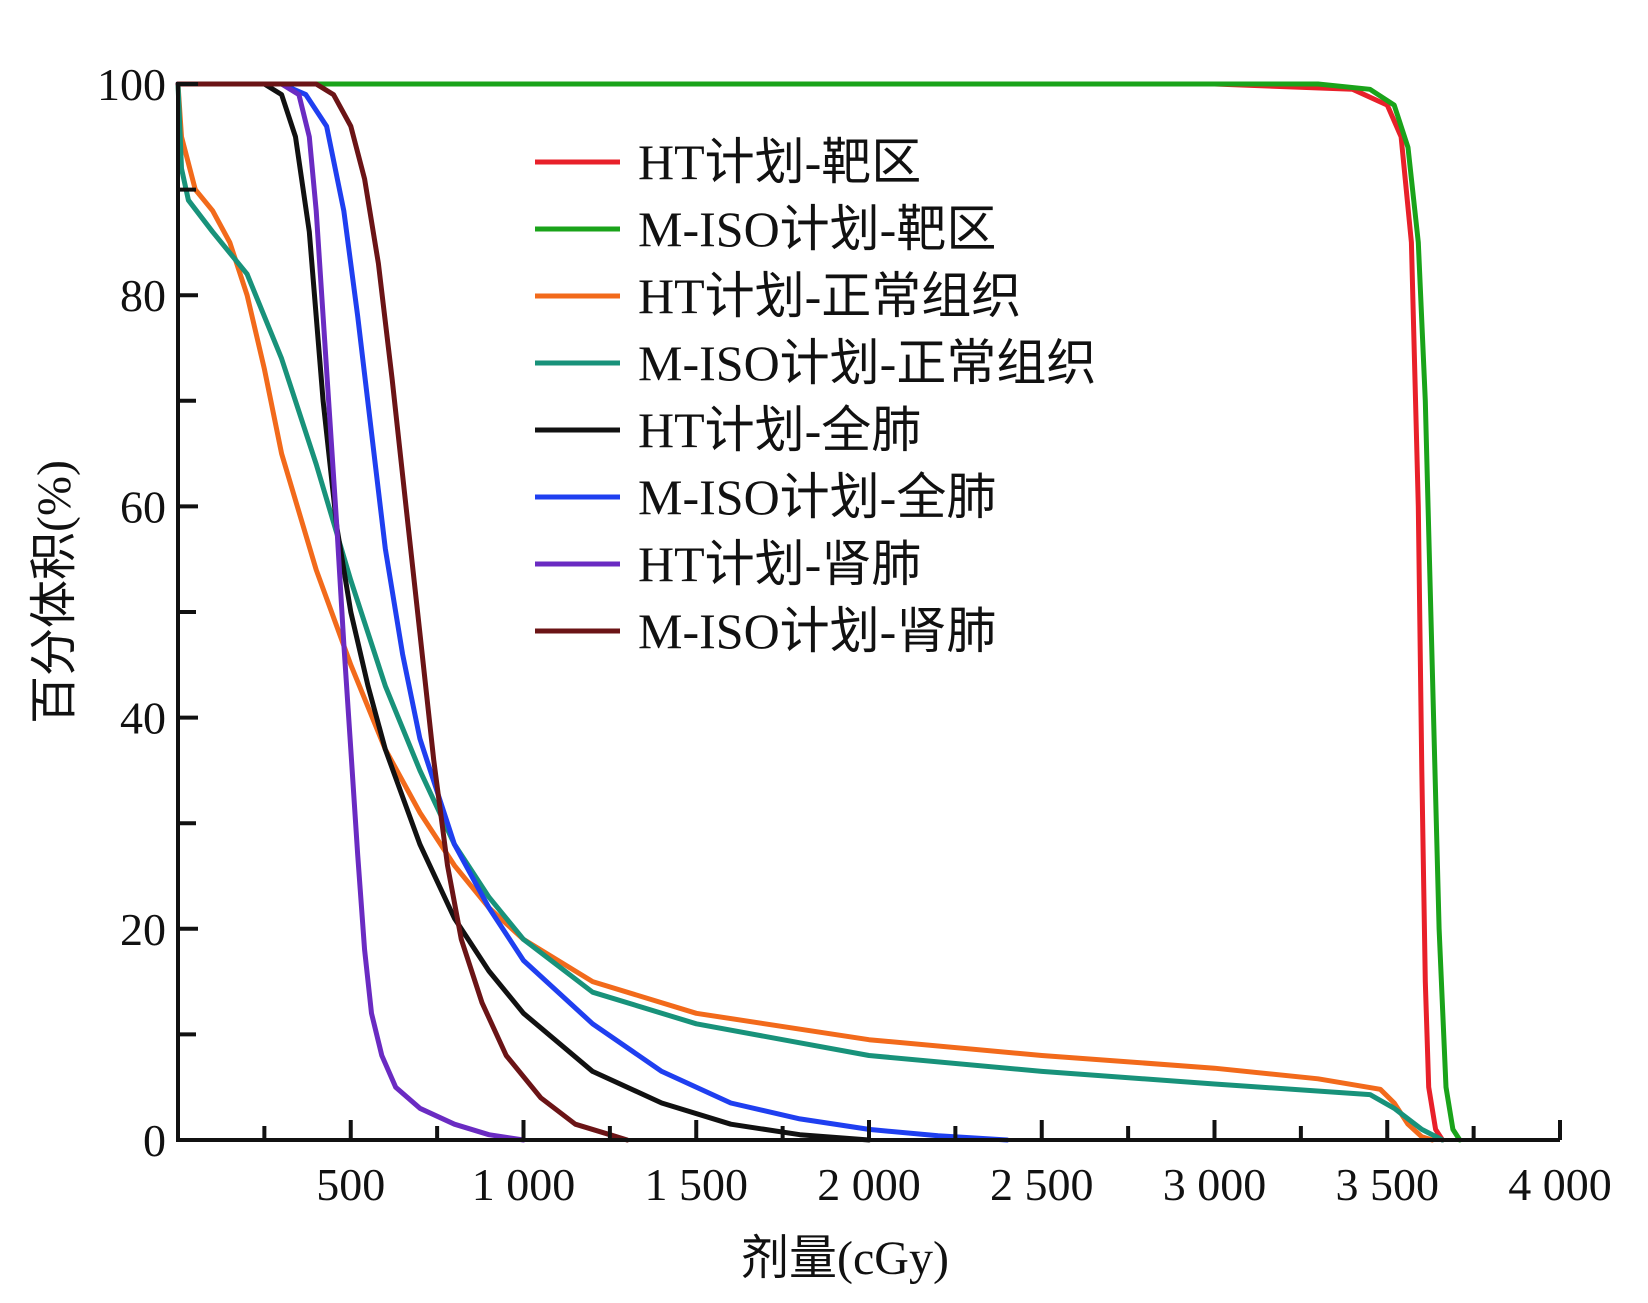 Image resolution: width=1648 pixels, height=1303 pixels. I want to click on x-tick-label: 1 000, so click(524, 1184).